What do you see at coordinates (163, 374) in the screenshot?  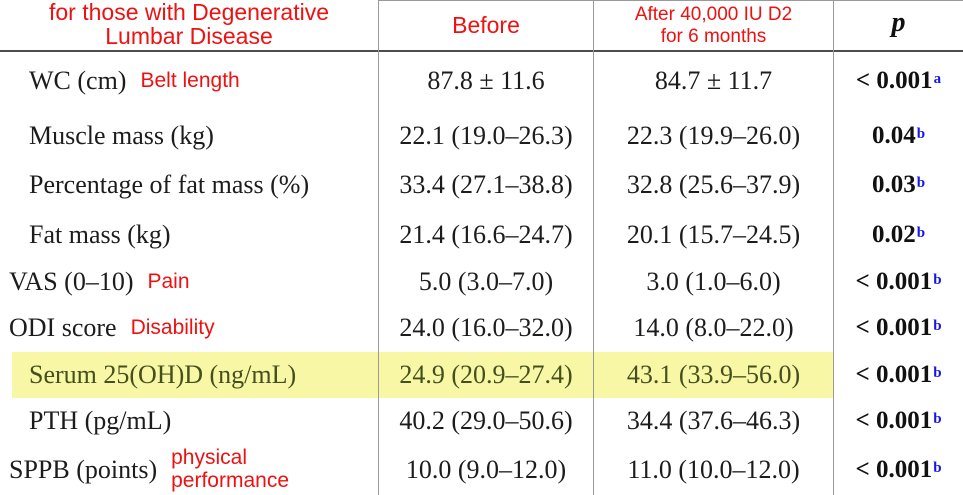 I see `measure-label: Serum 25(OH)D (ng/mL)` at bounding box center [163, 374].